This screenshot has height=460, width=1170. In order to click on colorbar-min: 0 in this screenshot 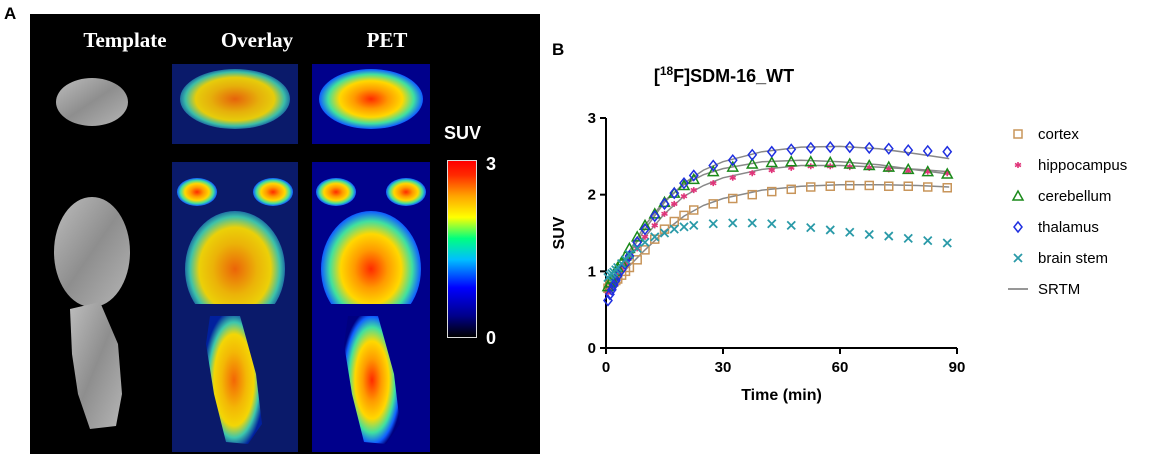, I will do `click(491, 338)`.